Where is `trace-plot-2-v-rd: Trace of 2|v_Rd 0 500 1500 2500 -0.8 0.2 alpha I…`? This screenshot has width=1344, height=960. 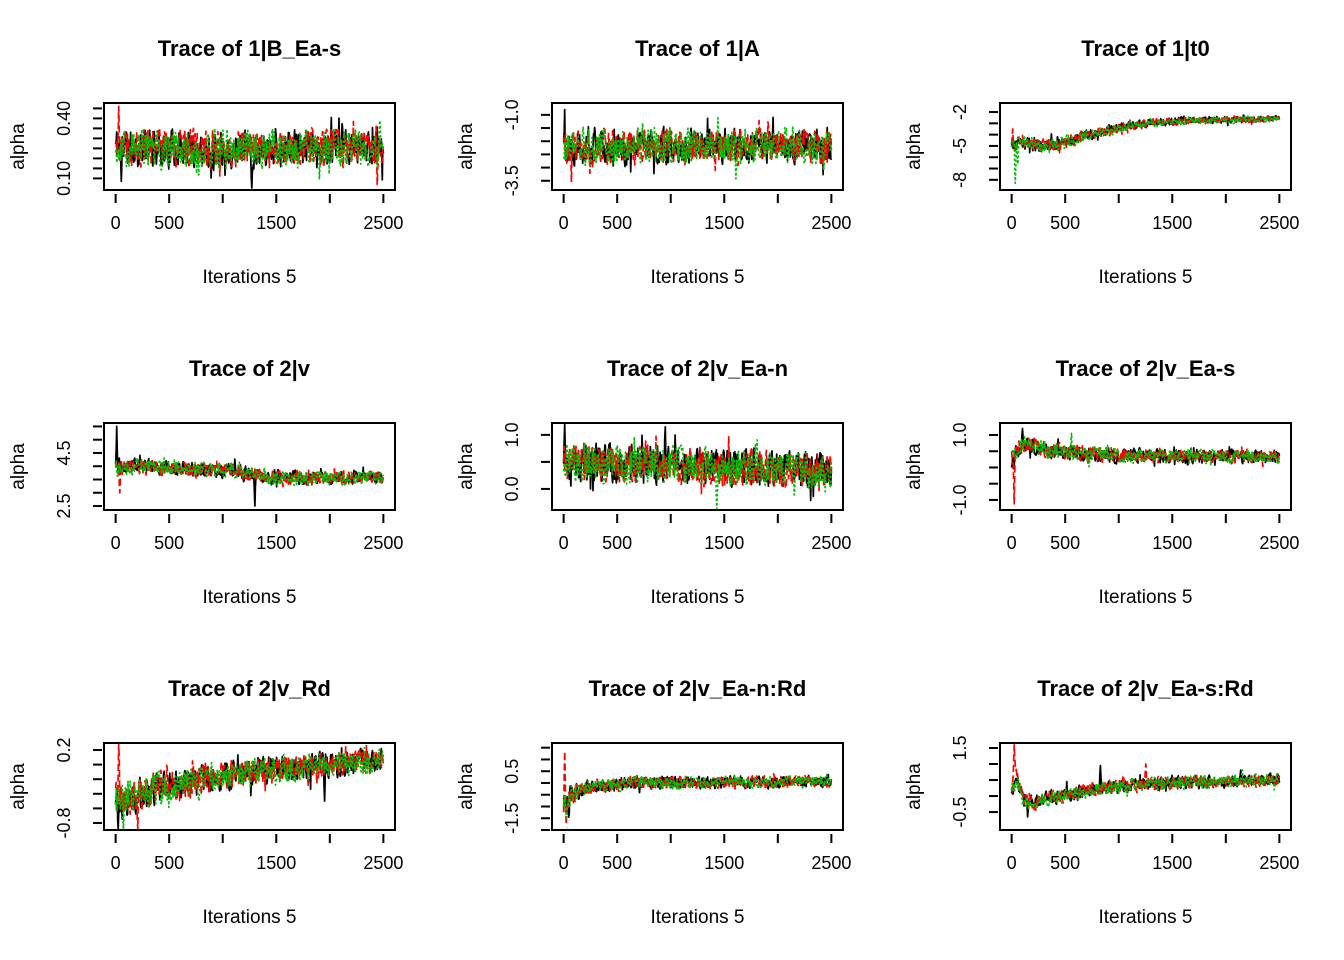
trace-plot-2-v-rd: Trace of 2|v_Rd 0 500 1500 2500 -0.8 0.2 alpha I… is located at coordinates (224, 800).